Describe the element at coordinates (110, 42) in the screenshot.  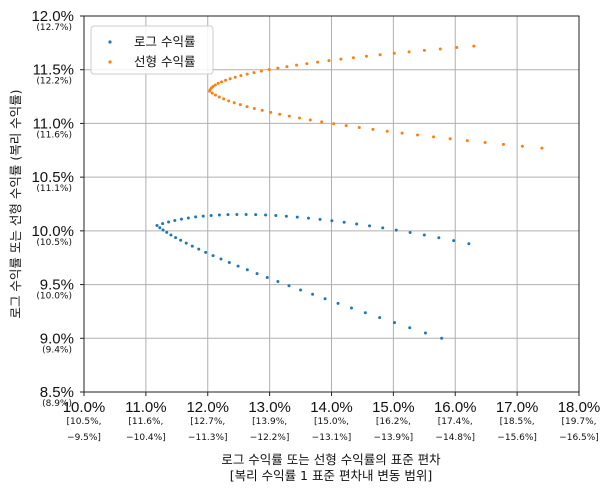
I see `legend-marker-log` at that location.